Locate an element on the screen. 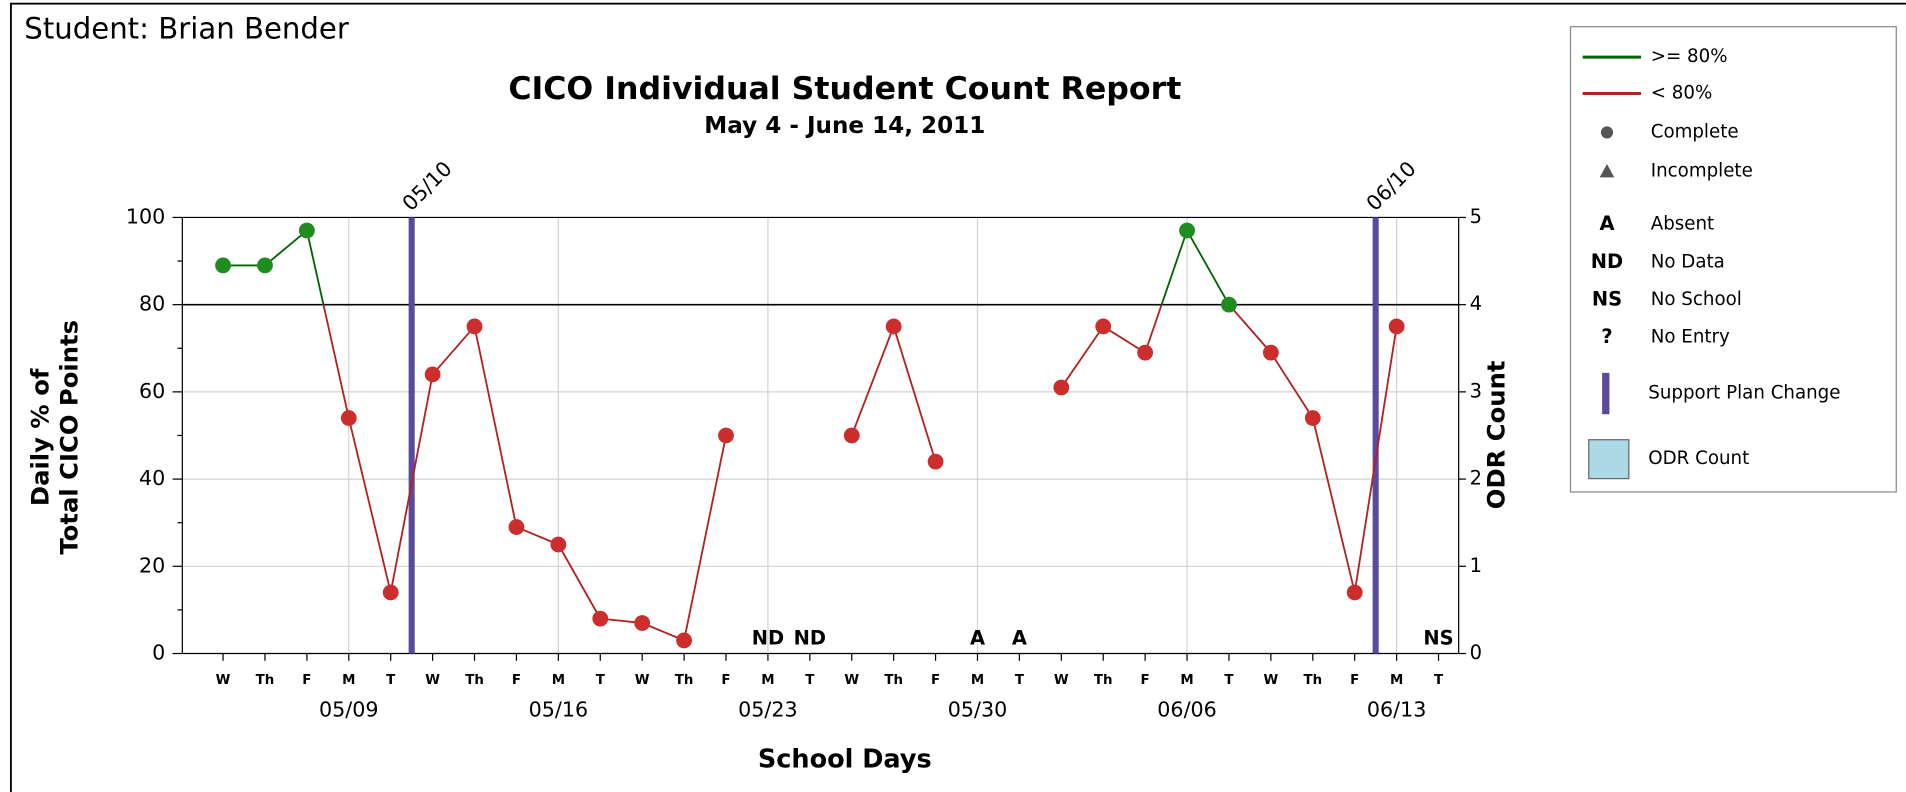 This screenshot has height=792, width=1906. status-label: NS is located at coordinates (1438, 637).